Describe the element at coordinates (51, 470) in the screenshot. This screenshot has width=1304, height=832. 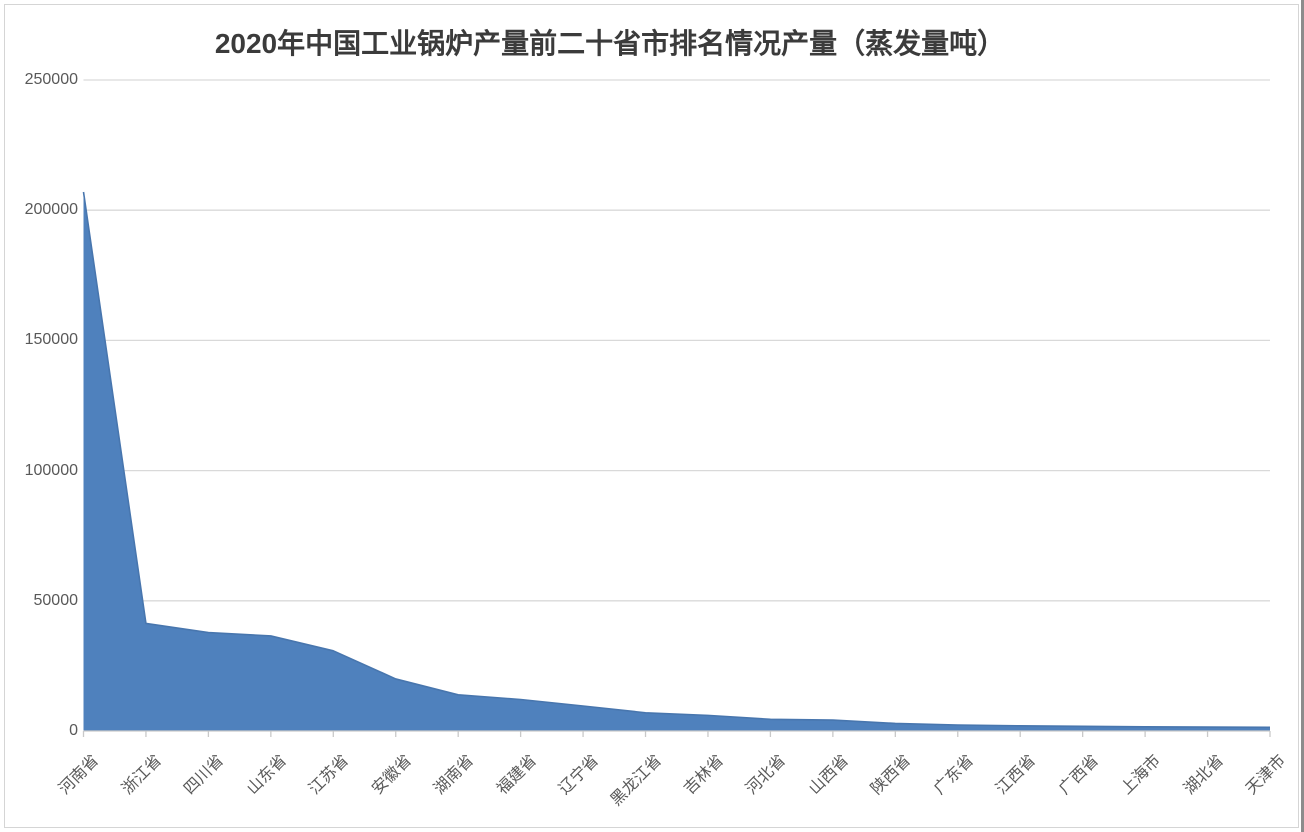
I see `y-tick-label: 100000` at that location.